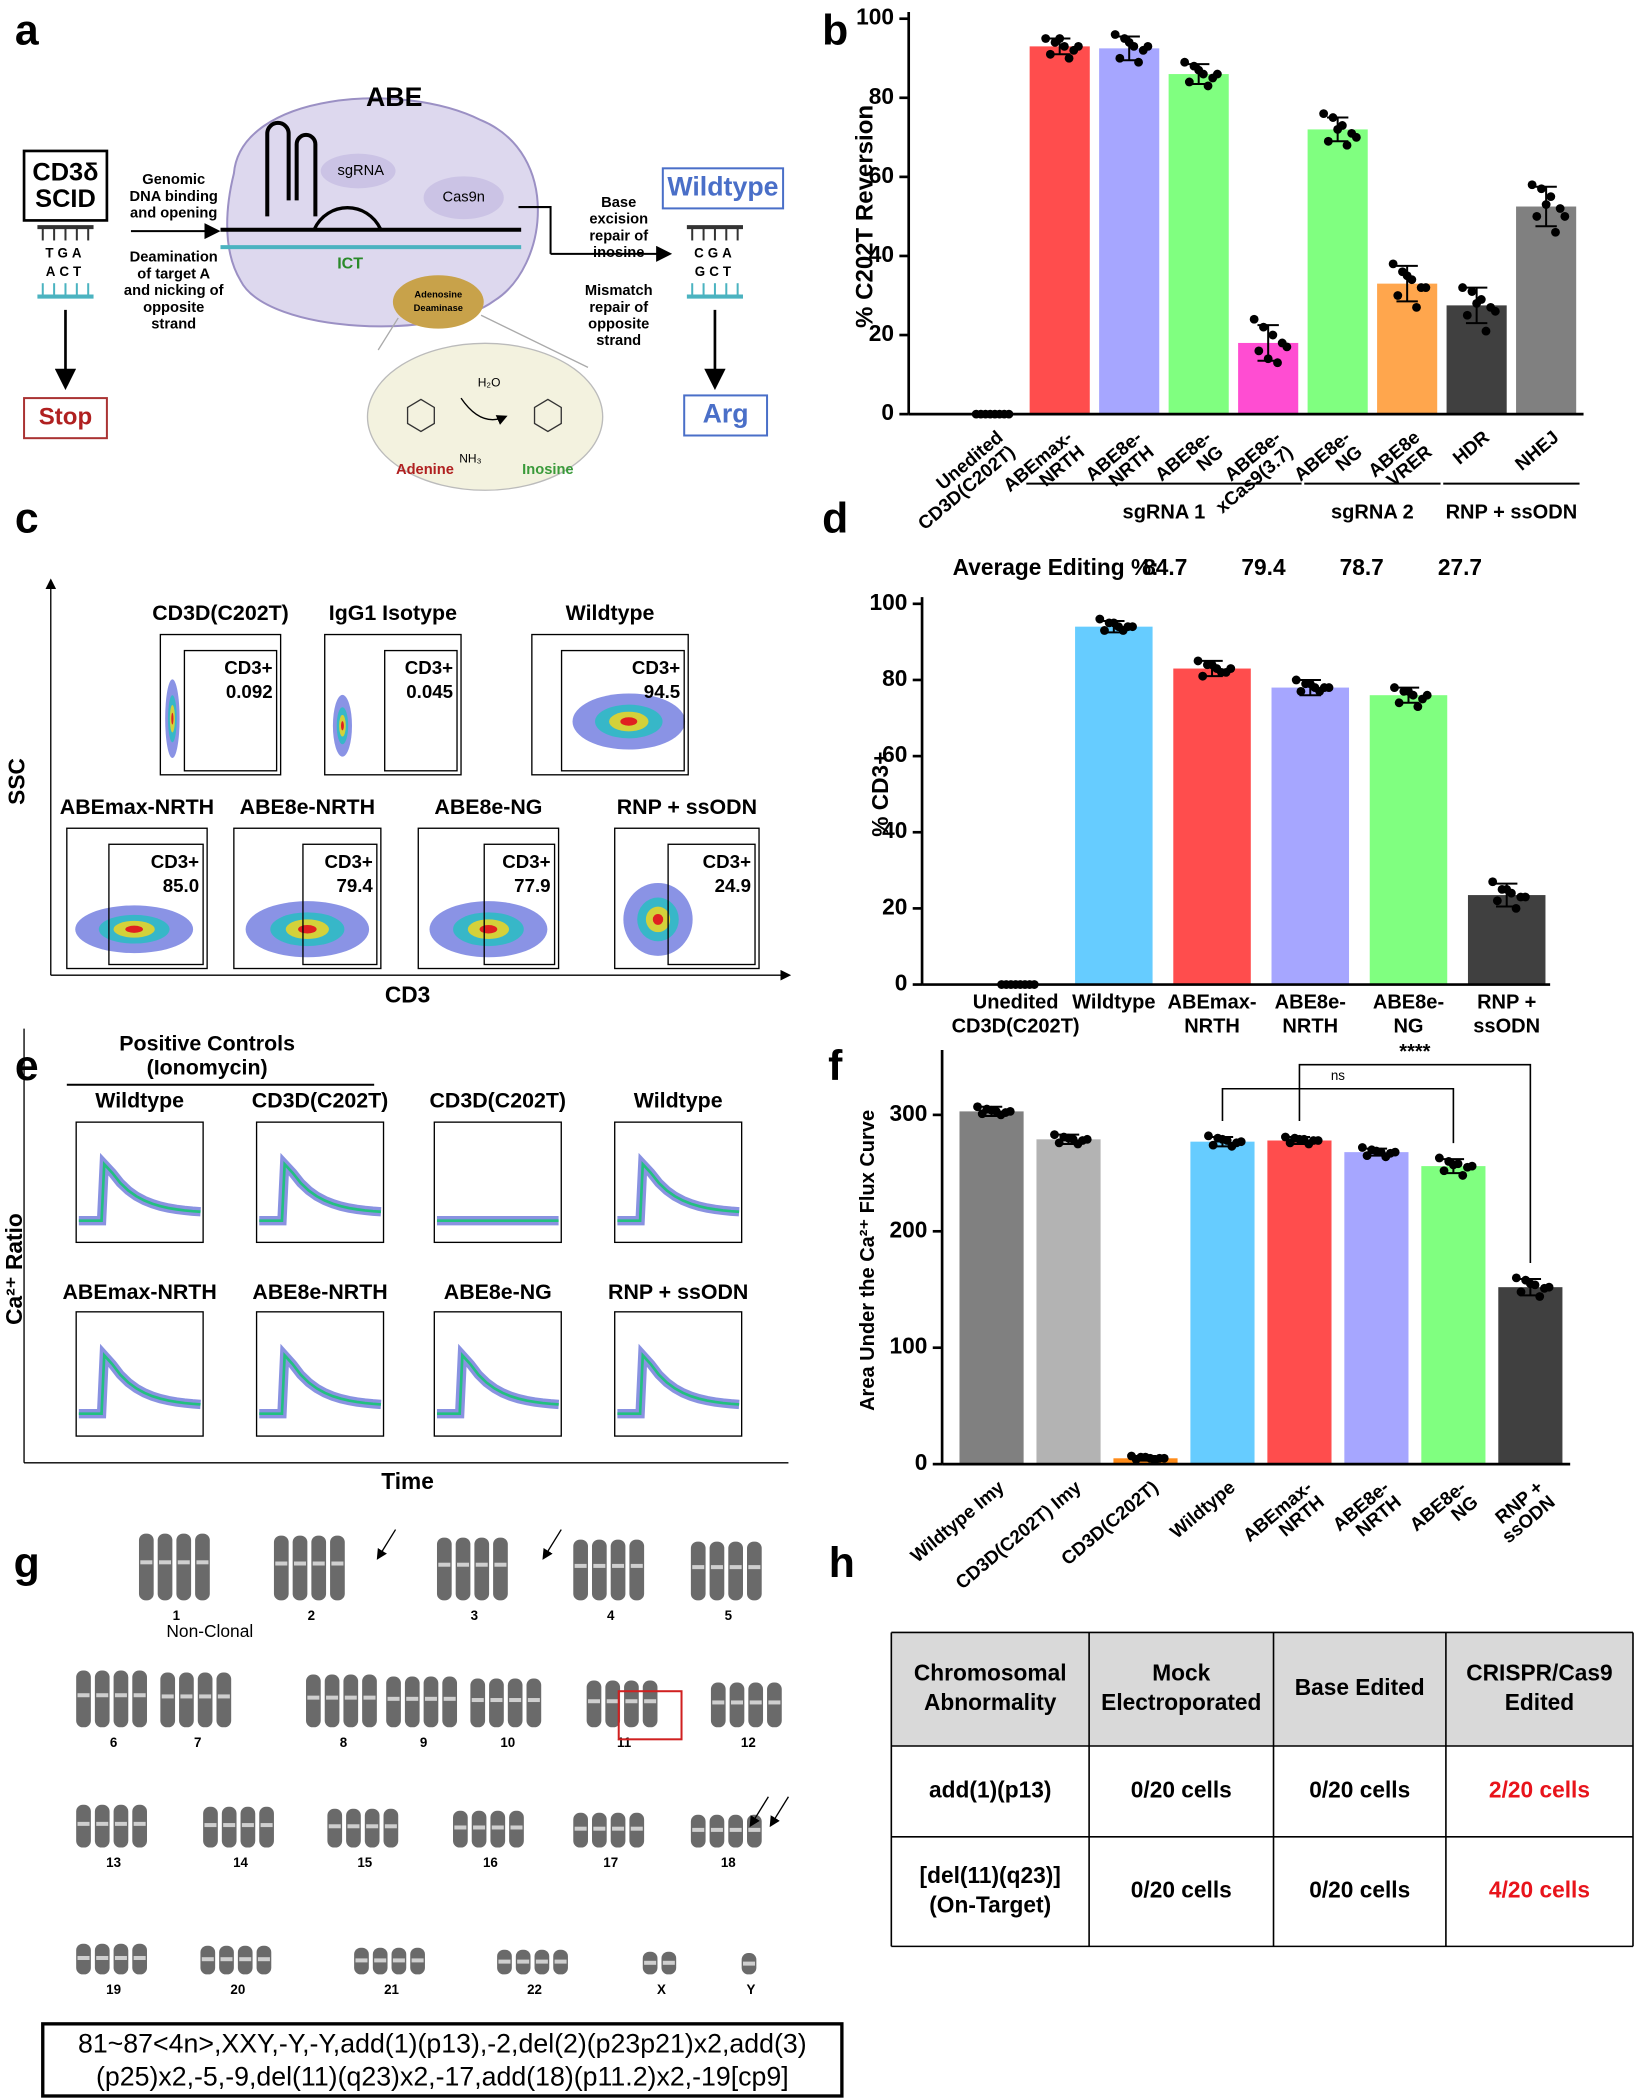 This screenshot has width=1637, height=2100. Describe the element at coordinates (175, 861) in the screenshot. I see `gate-label: CD3+` at that location.